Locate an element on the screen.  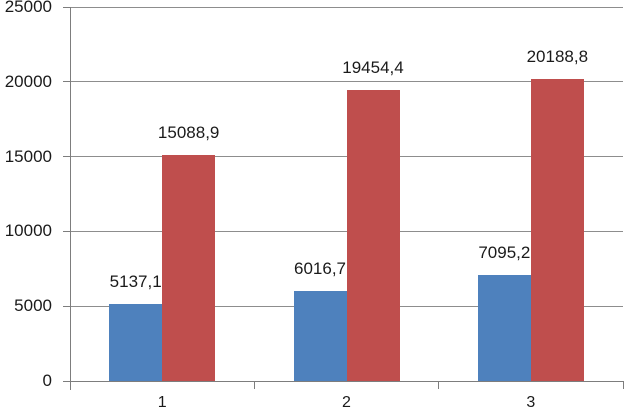
data-label-series1-cat2: 6016,7 is located at coordinates (320, 268).